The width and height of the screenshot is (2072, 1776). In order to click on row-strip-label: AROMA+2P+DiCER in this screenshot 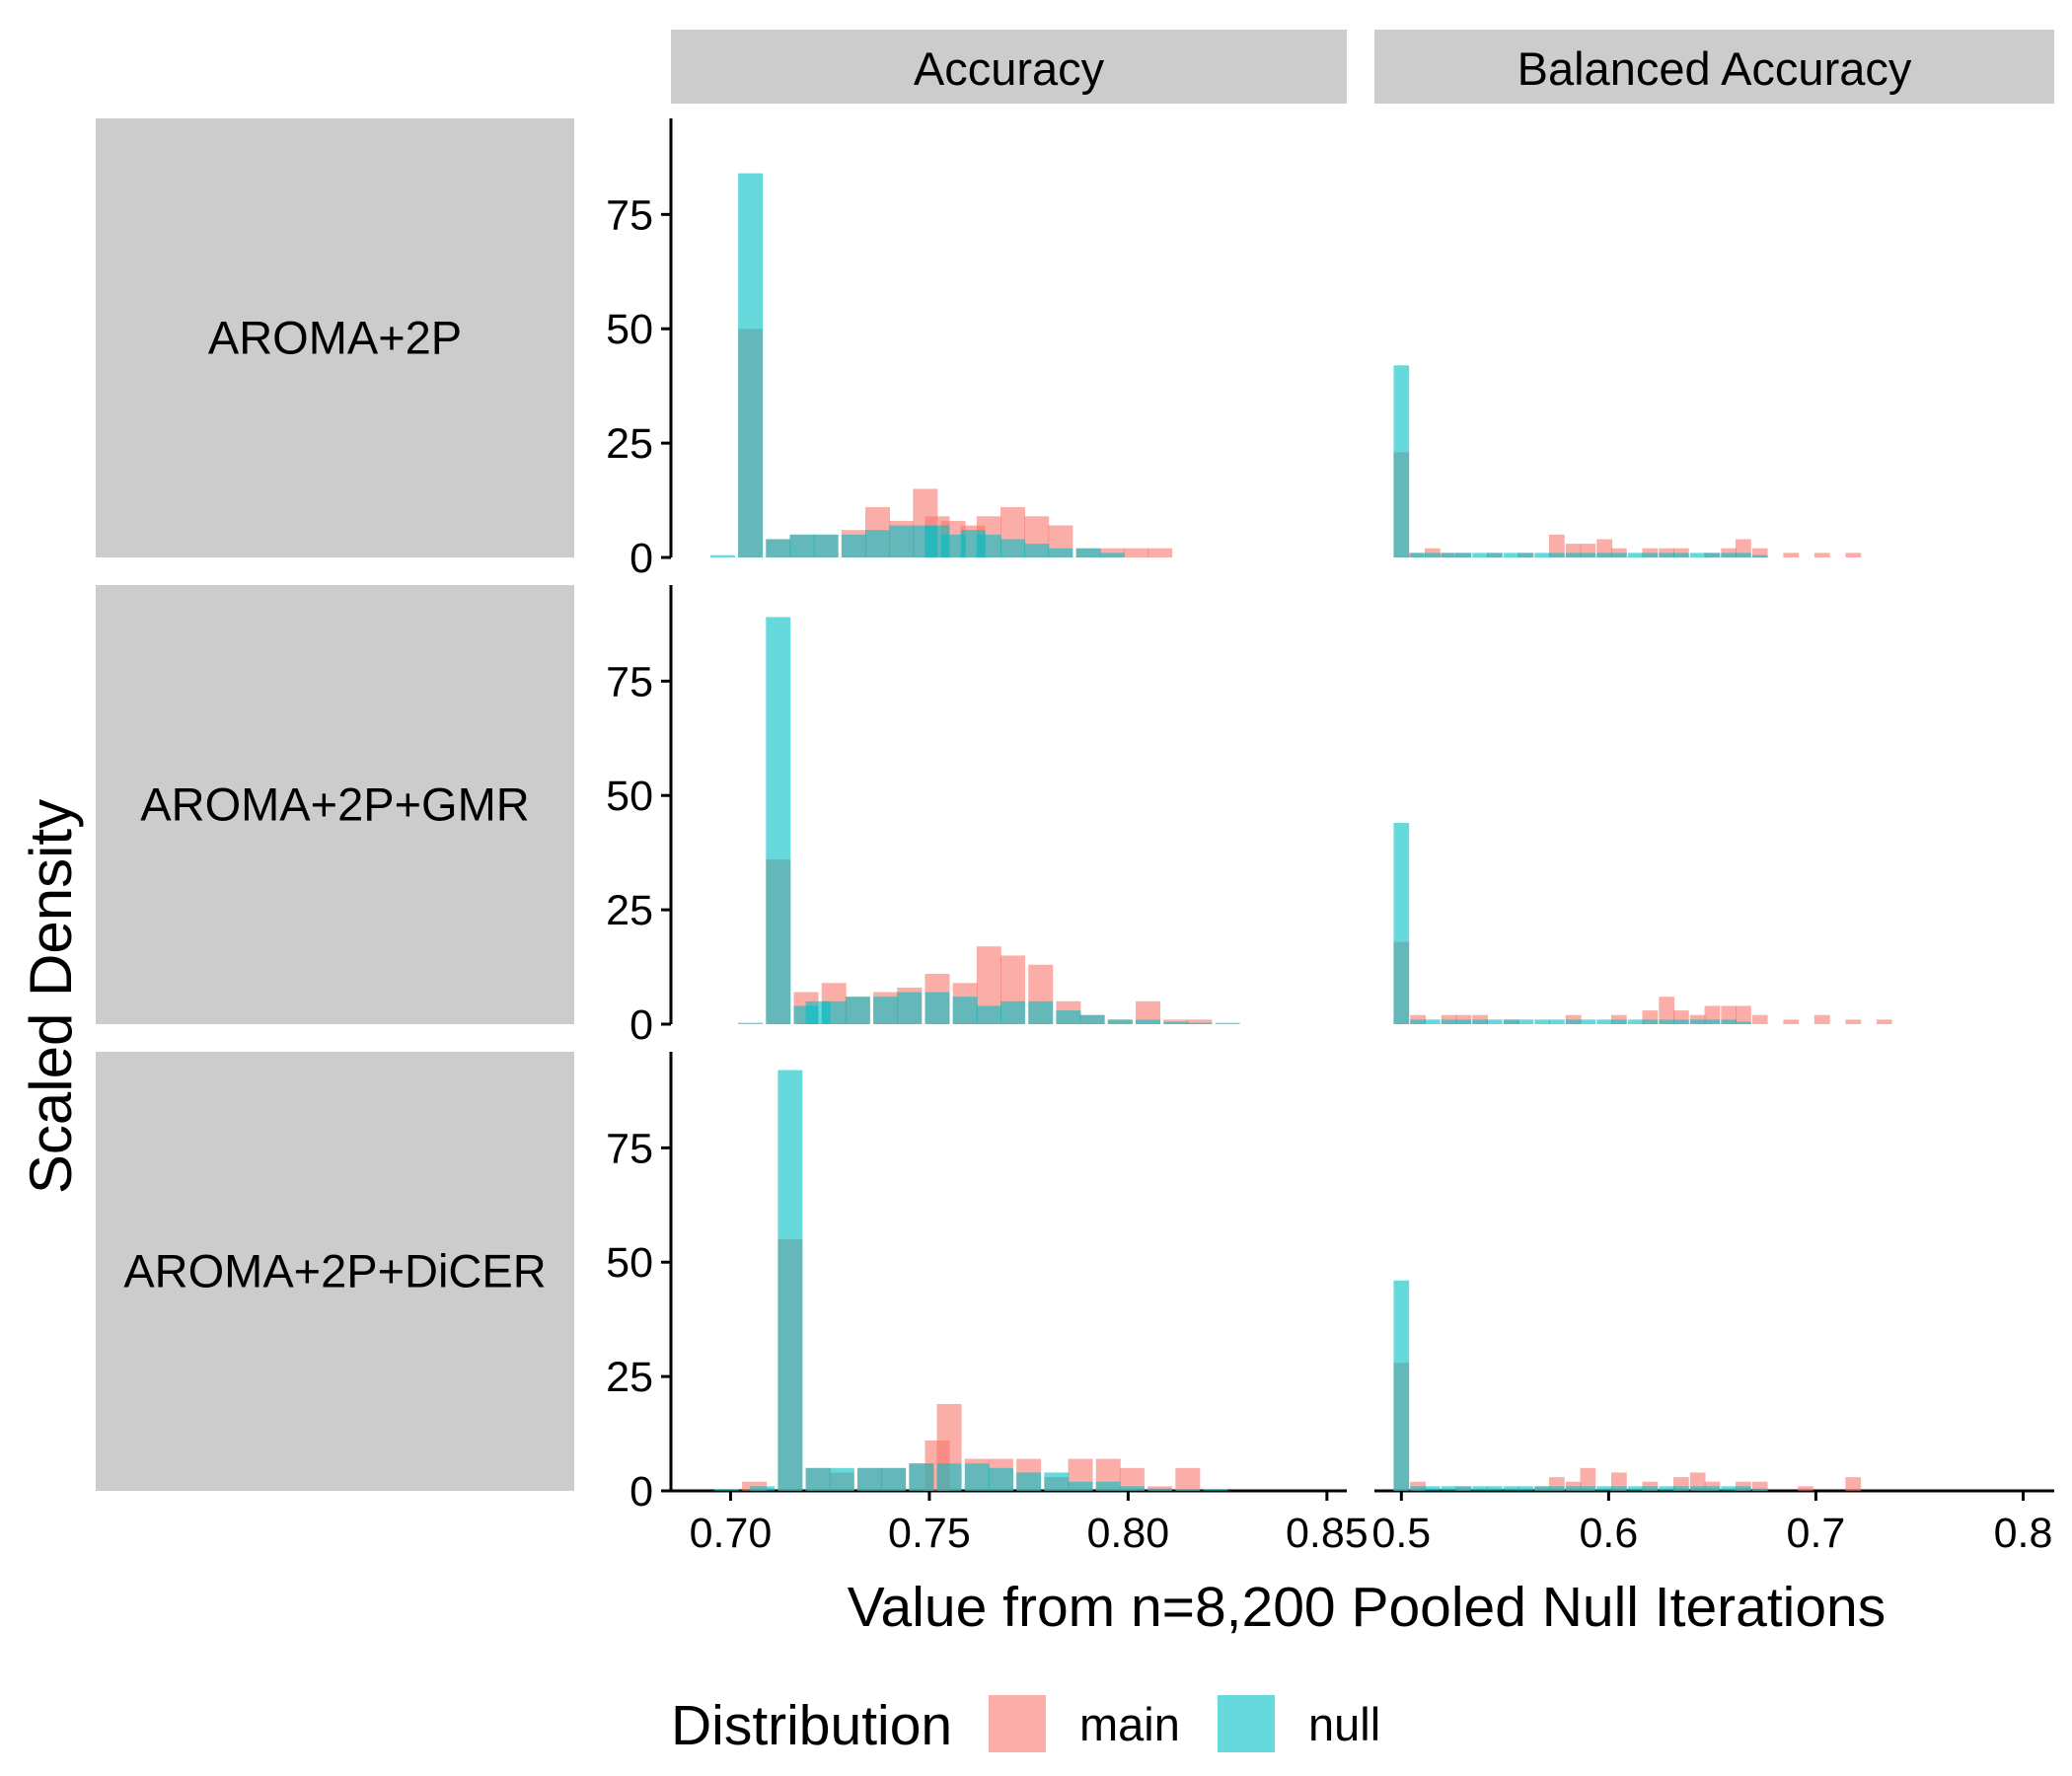, I will do `click(335, 1271)`.